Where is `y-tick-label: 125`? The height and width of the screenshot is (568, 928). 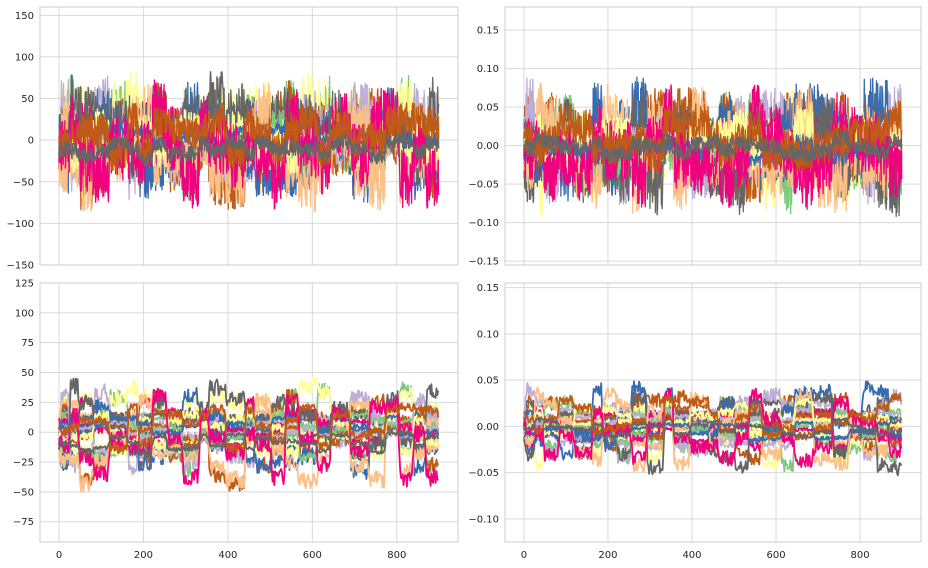
y-tick-label: 125 is located at coordinates (24, 284).